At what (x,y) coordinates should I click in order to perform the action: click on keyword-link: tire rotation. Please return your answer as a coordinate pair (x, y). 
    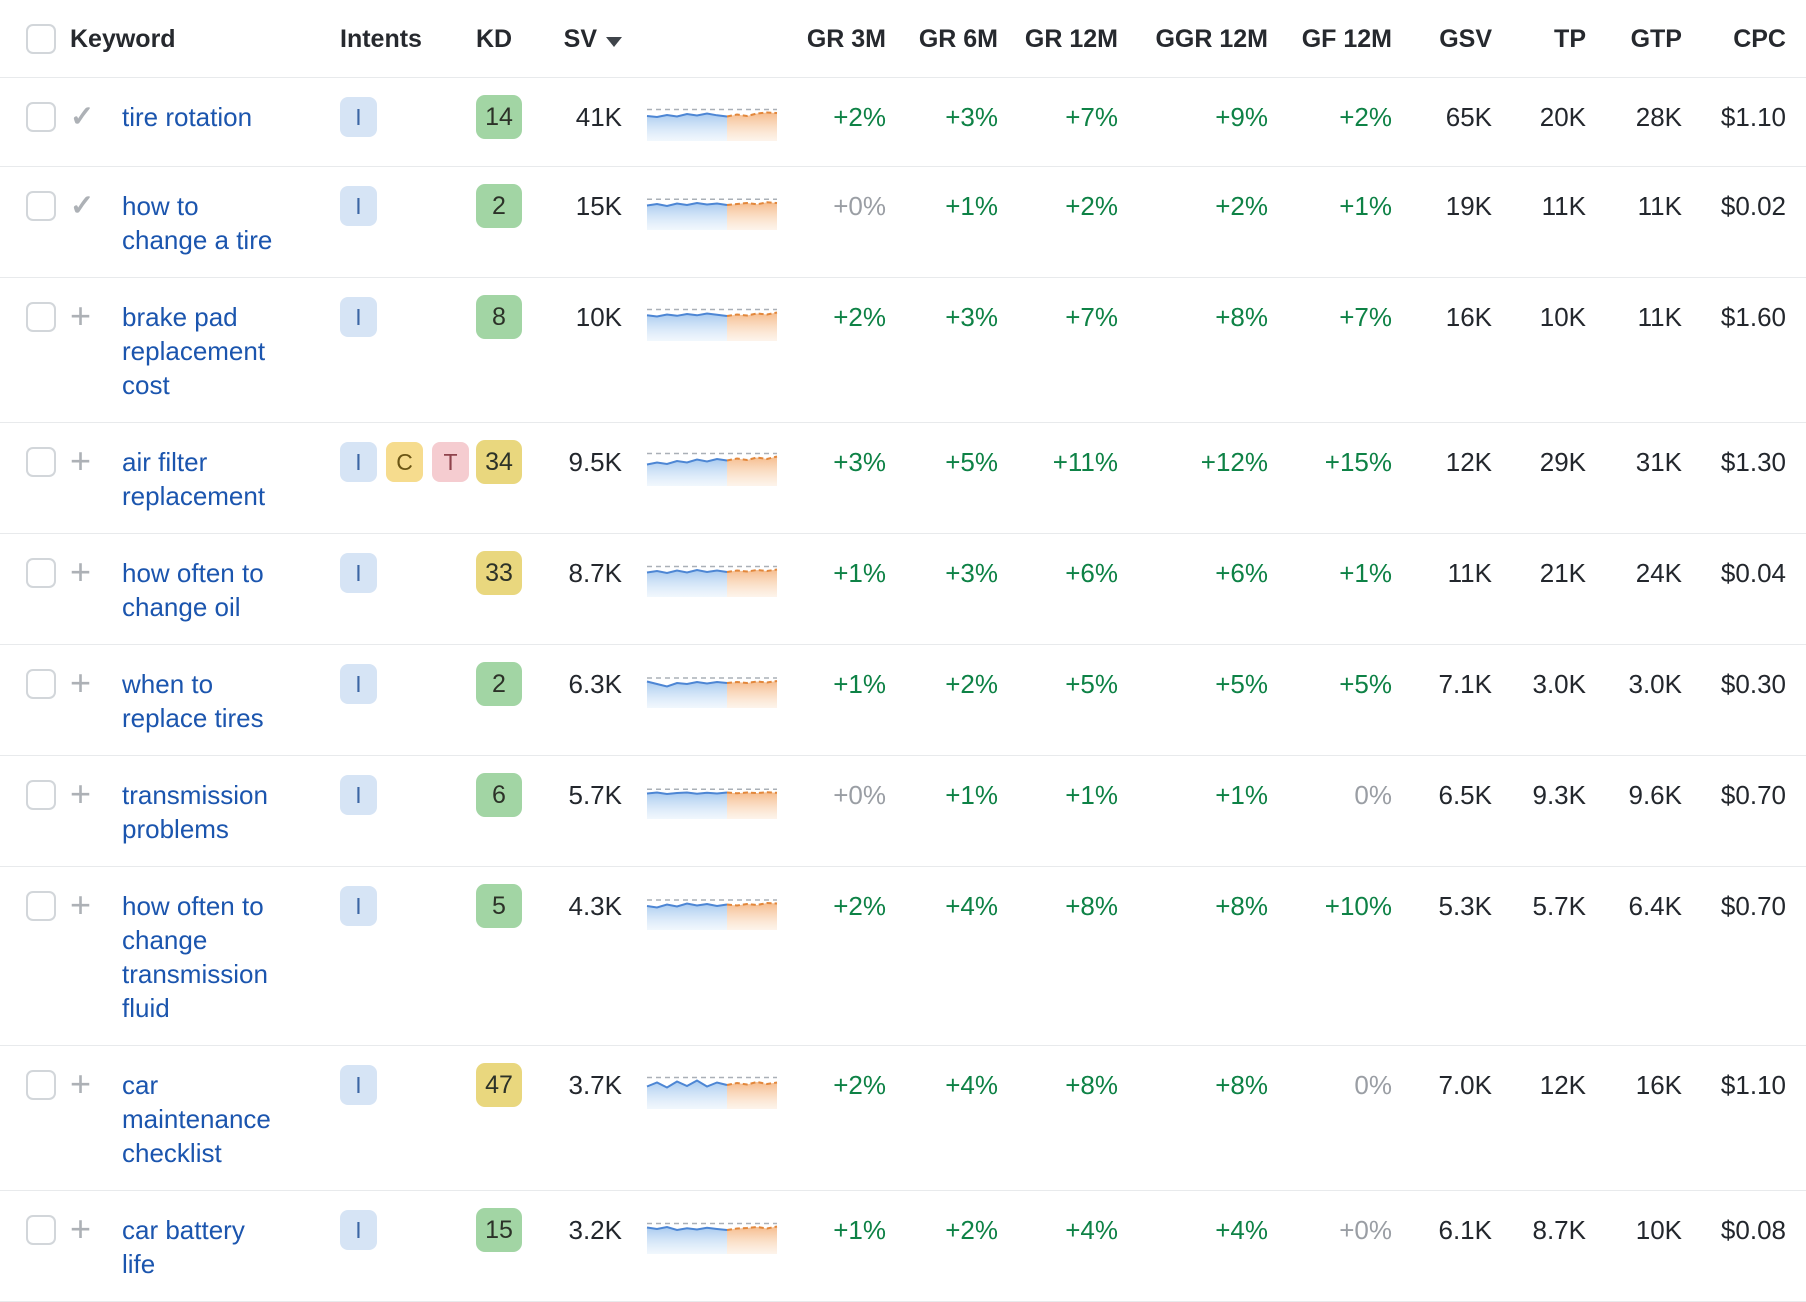
    Looking at the image, I should click on (187, 117).